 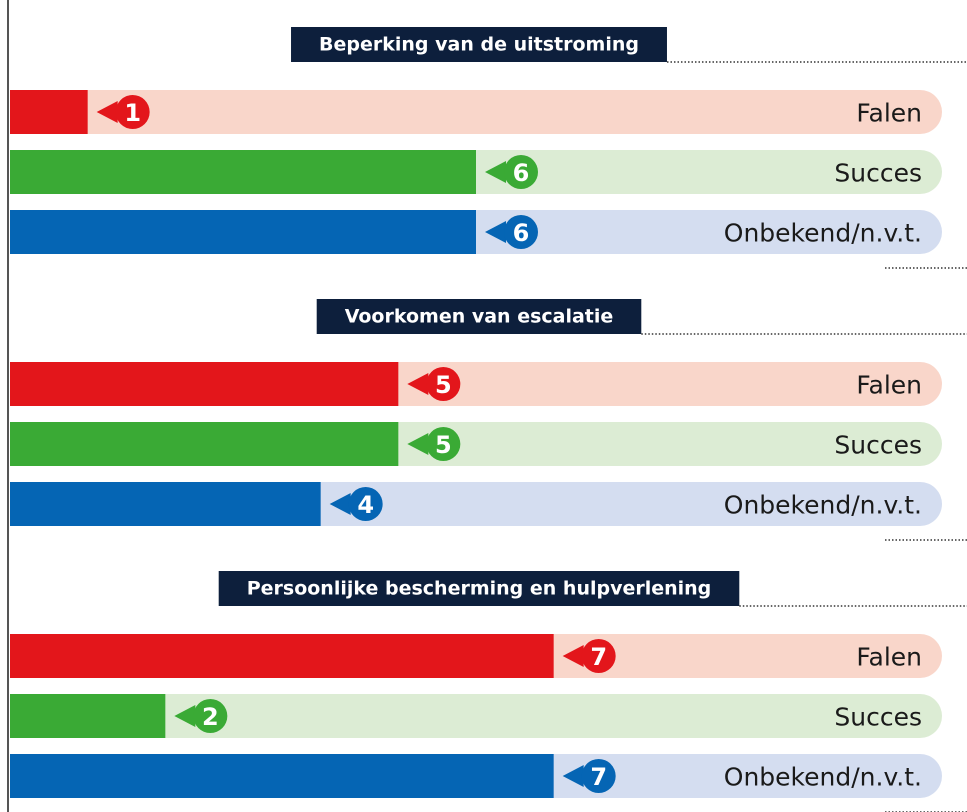 I want to click on value-label: 1, so click(x=132, y=113).